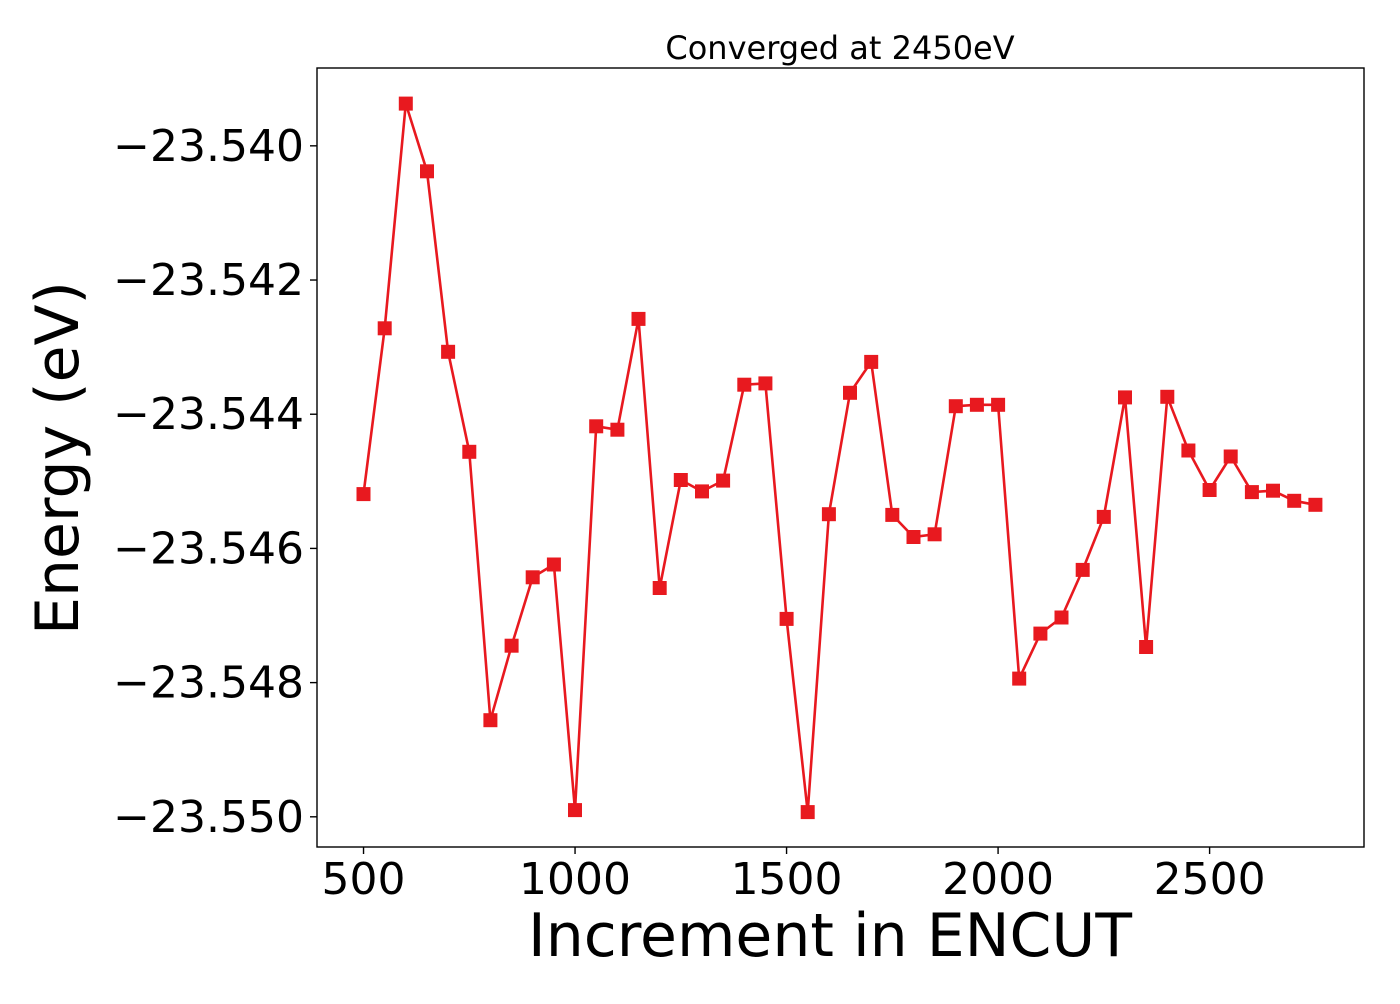  I want to click on x-tick-label: 500, so click(364, 879).